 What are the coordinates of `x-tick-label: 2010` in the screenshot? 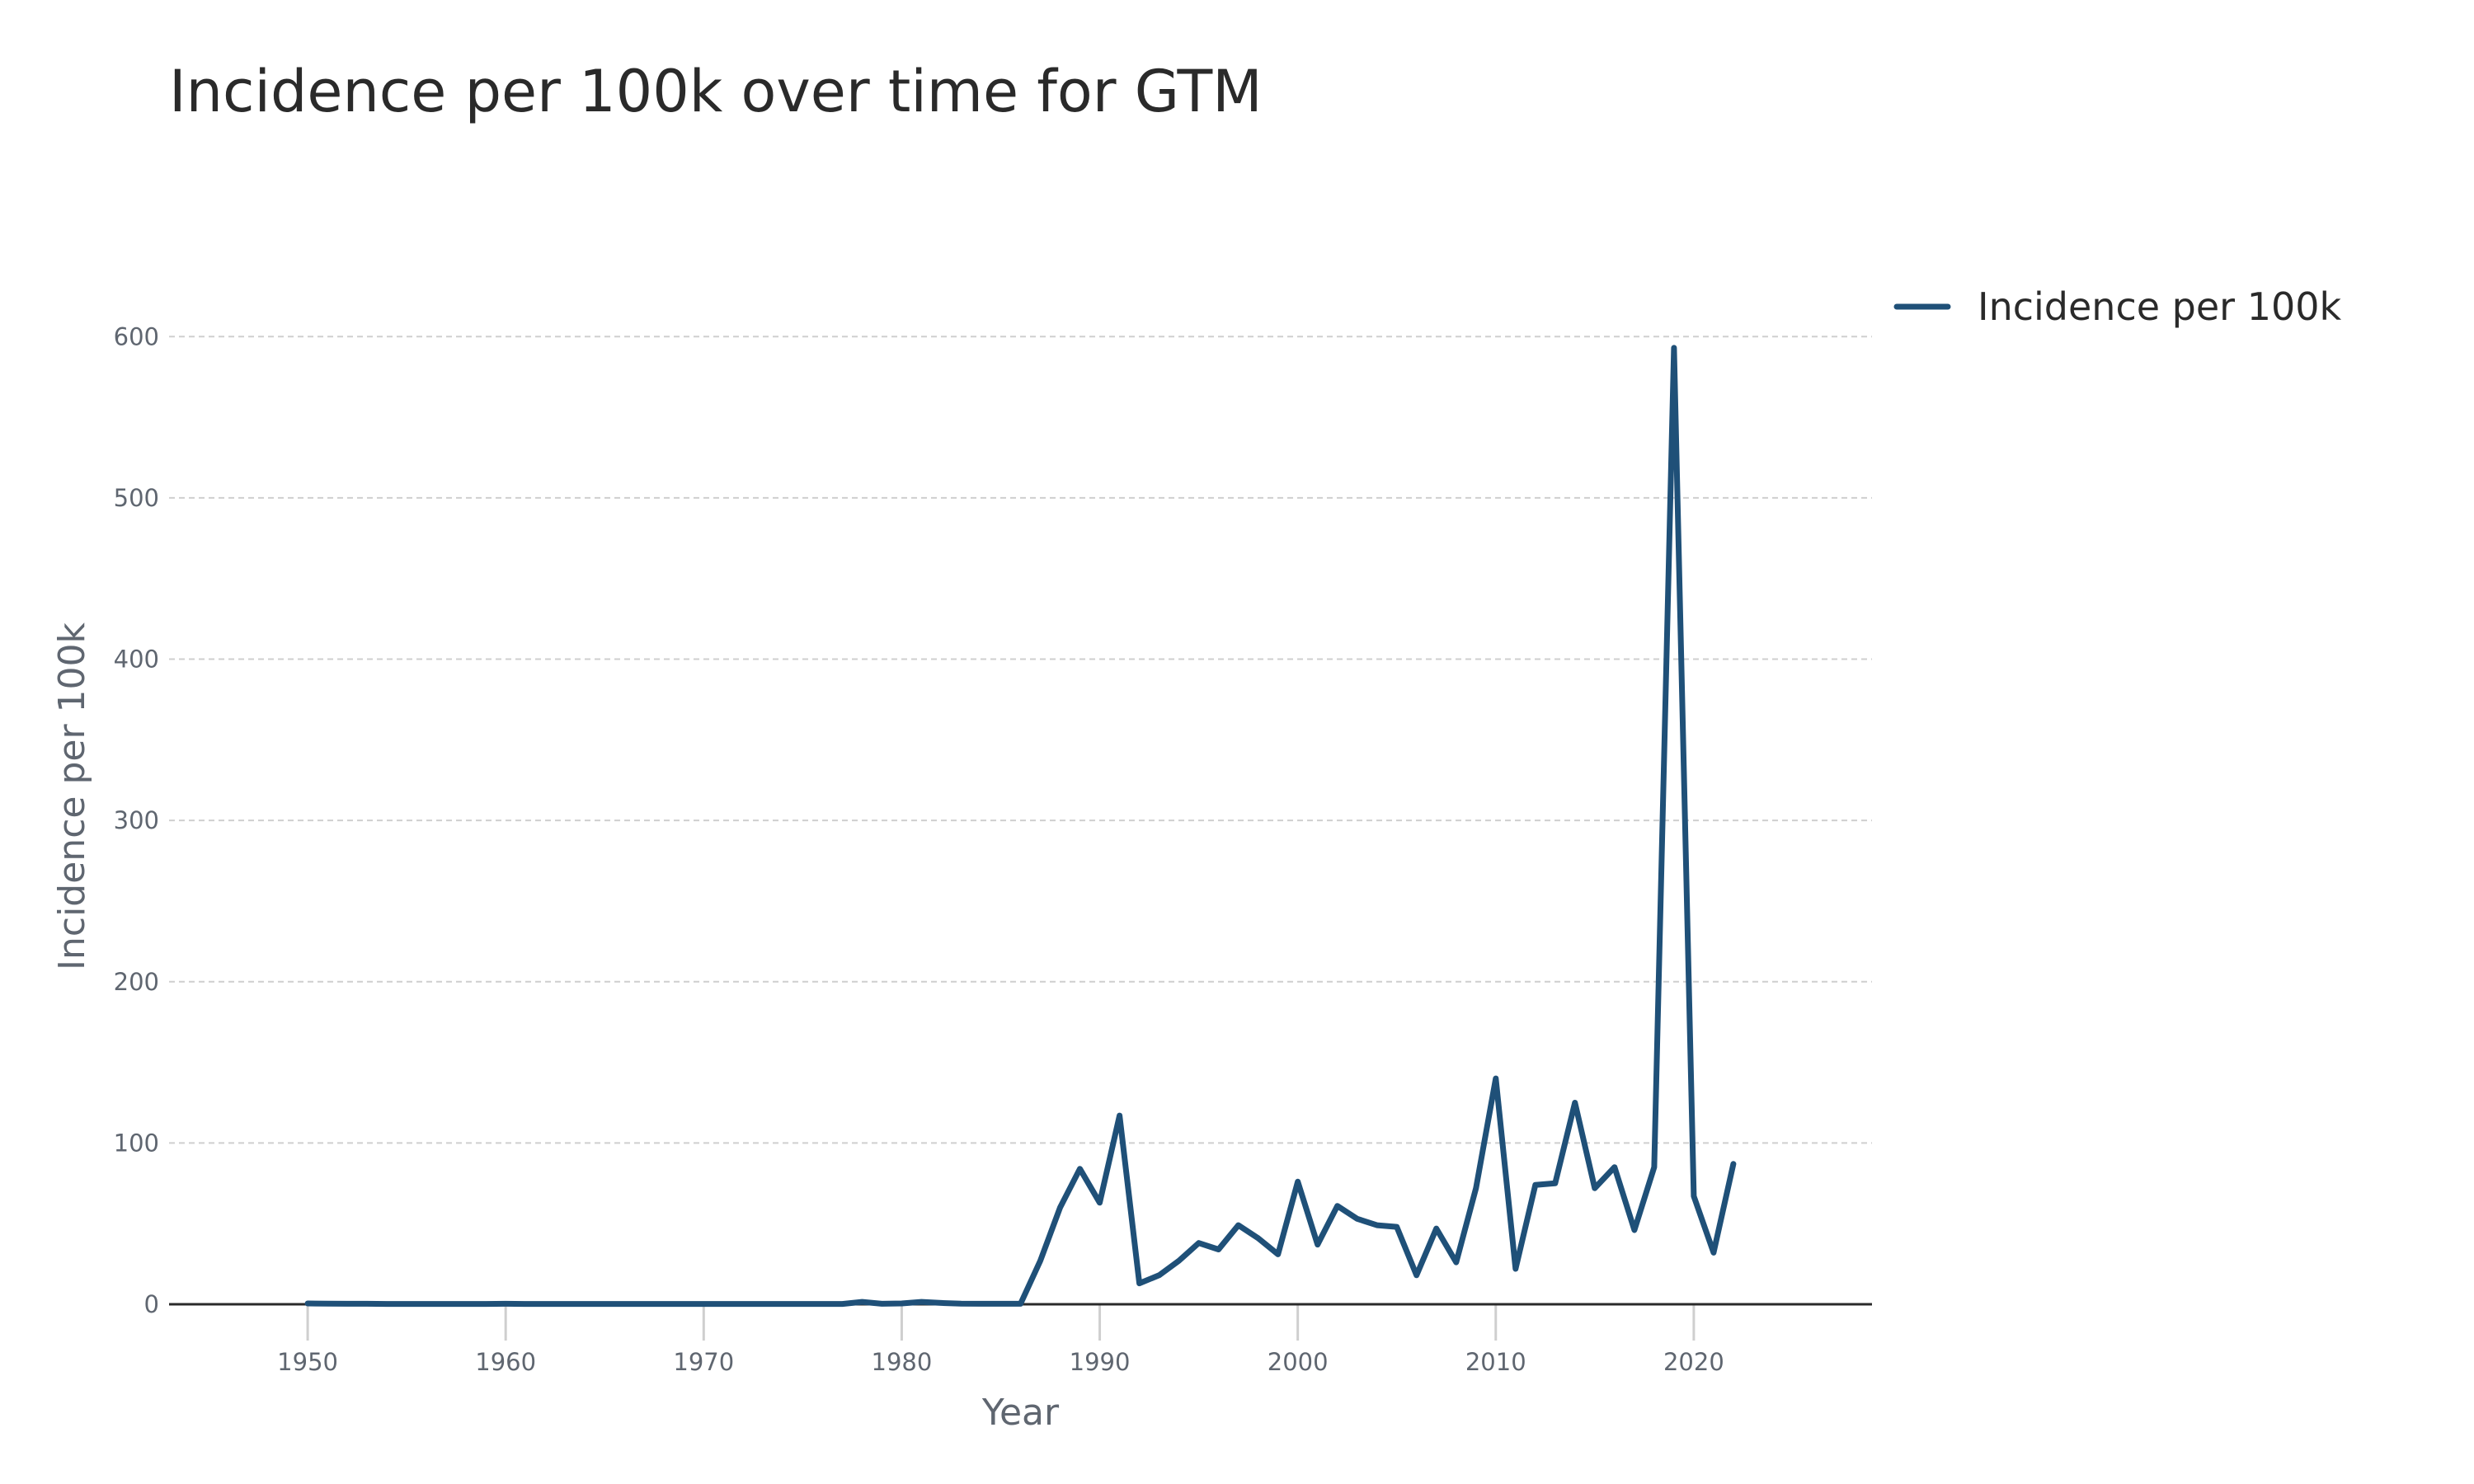 It's located at (1495, 1362).